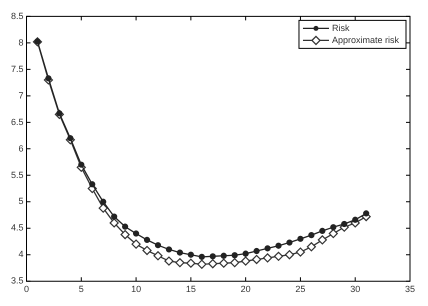 The height and width of the screenshot is (306, 428). Describe the element at coordinates (17, 175) in the screenshot. I see `y-tick-label: 5.5` at that location.